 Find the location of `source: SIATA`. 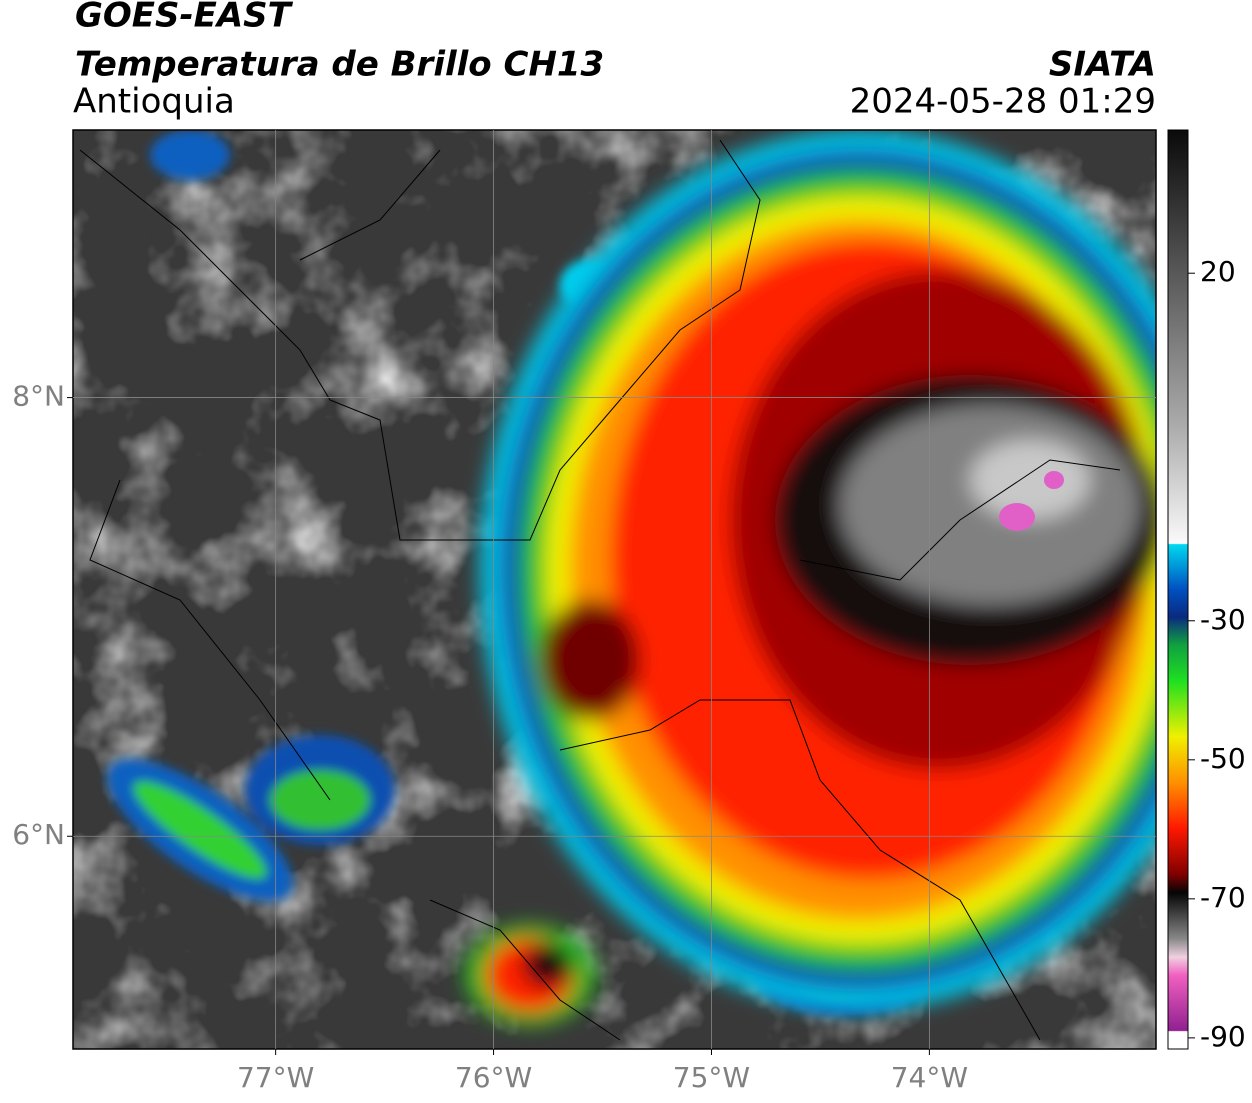

source: SIATA is located at coordinates (1102, 65).